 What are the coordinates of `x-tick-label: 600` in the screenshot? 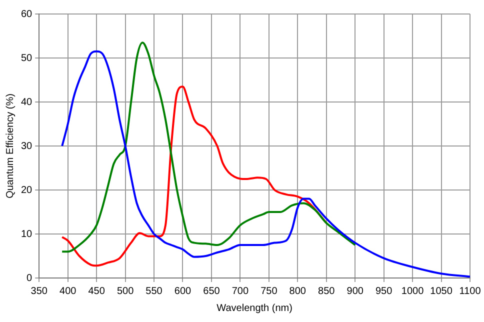 It's located at (183, 291).